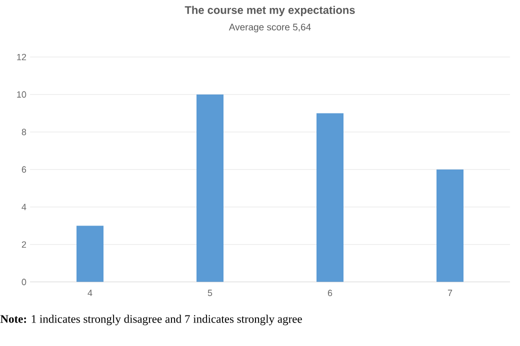 The width and height of the screenshot is (520, 346). What do you see at coordinates (269, 28) in the screenshot?
I see `chart-subtitle: Average score 5,64` at bounding box center [269, 28].